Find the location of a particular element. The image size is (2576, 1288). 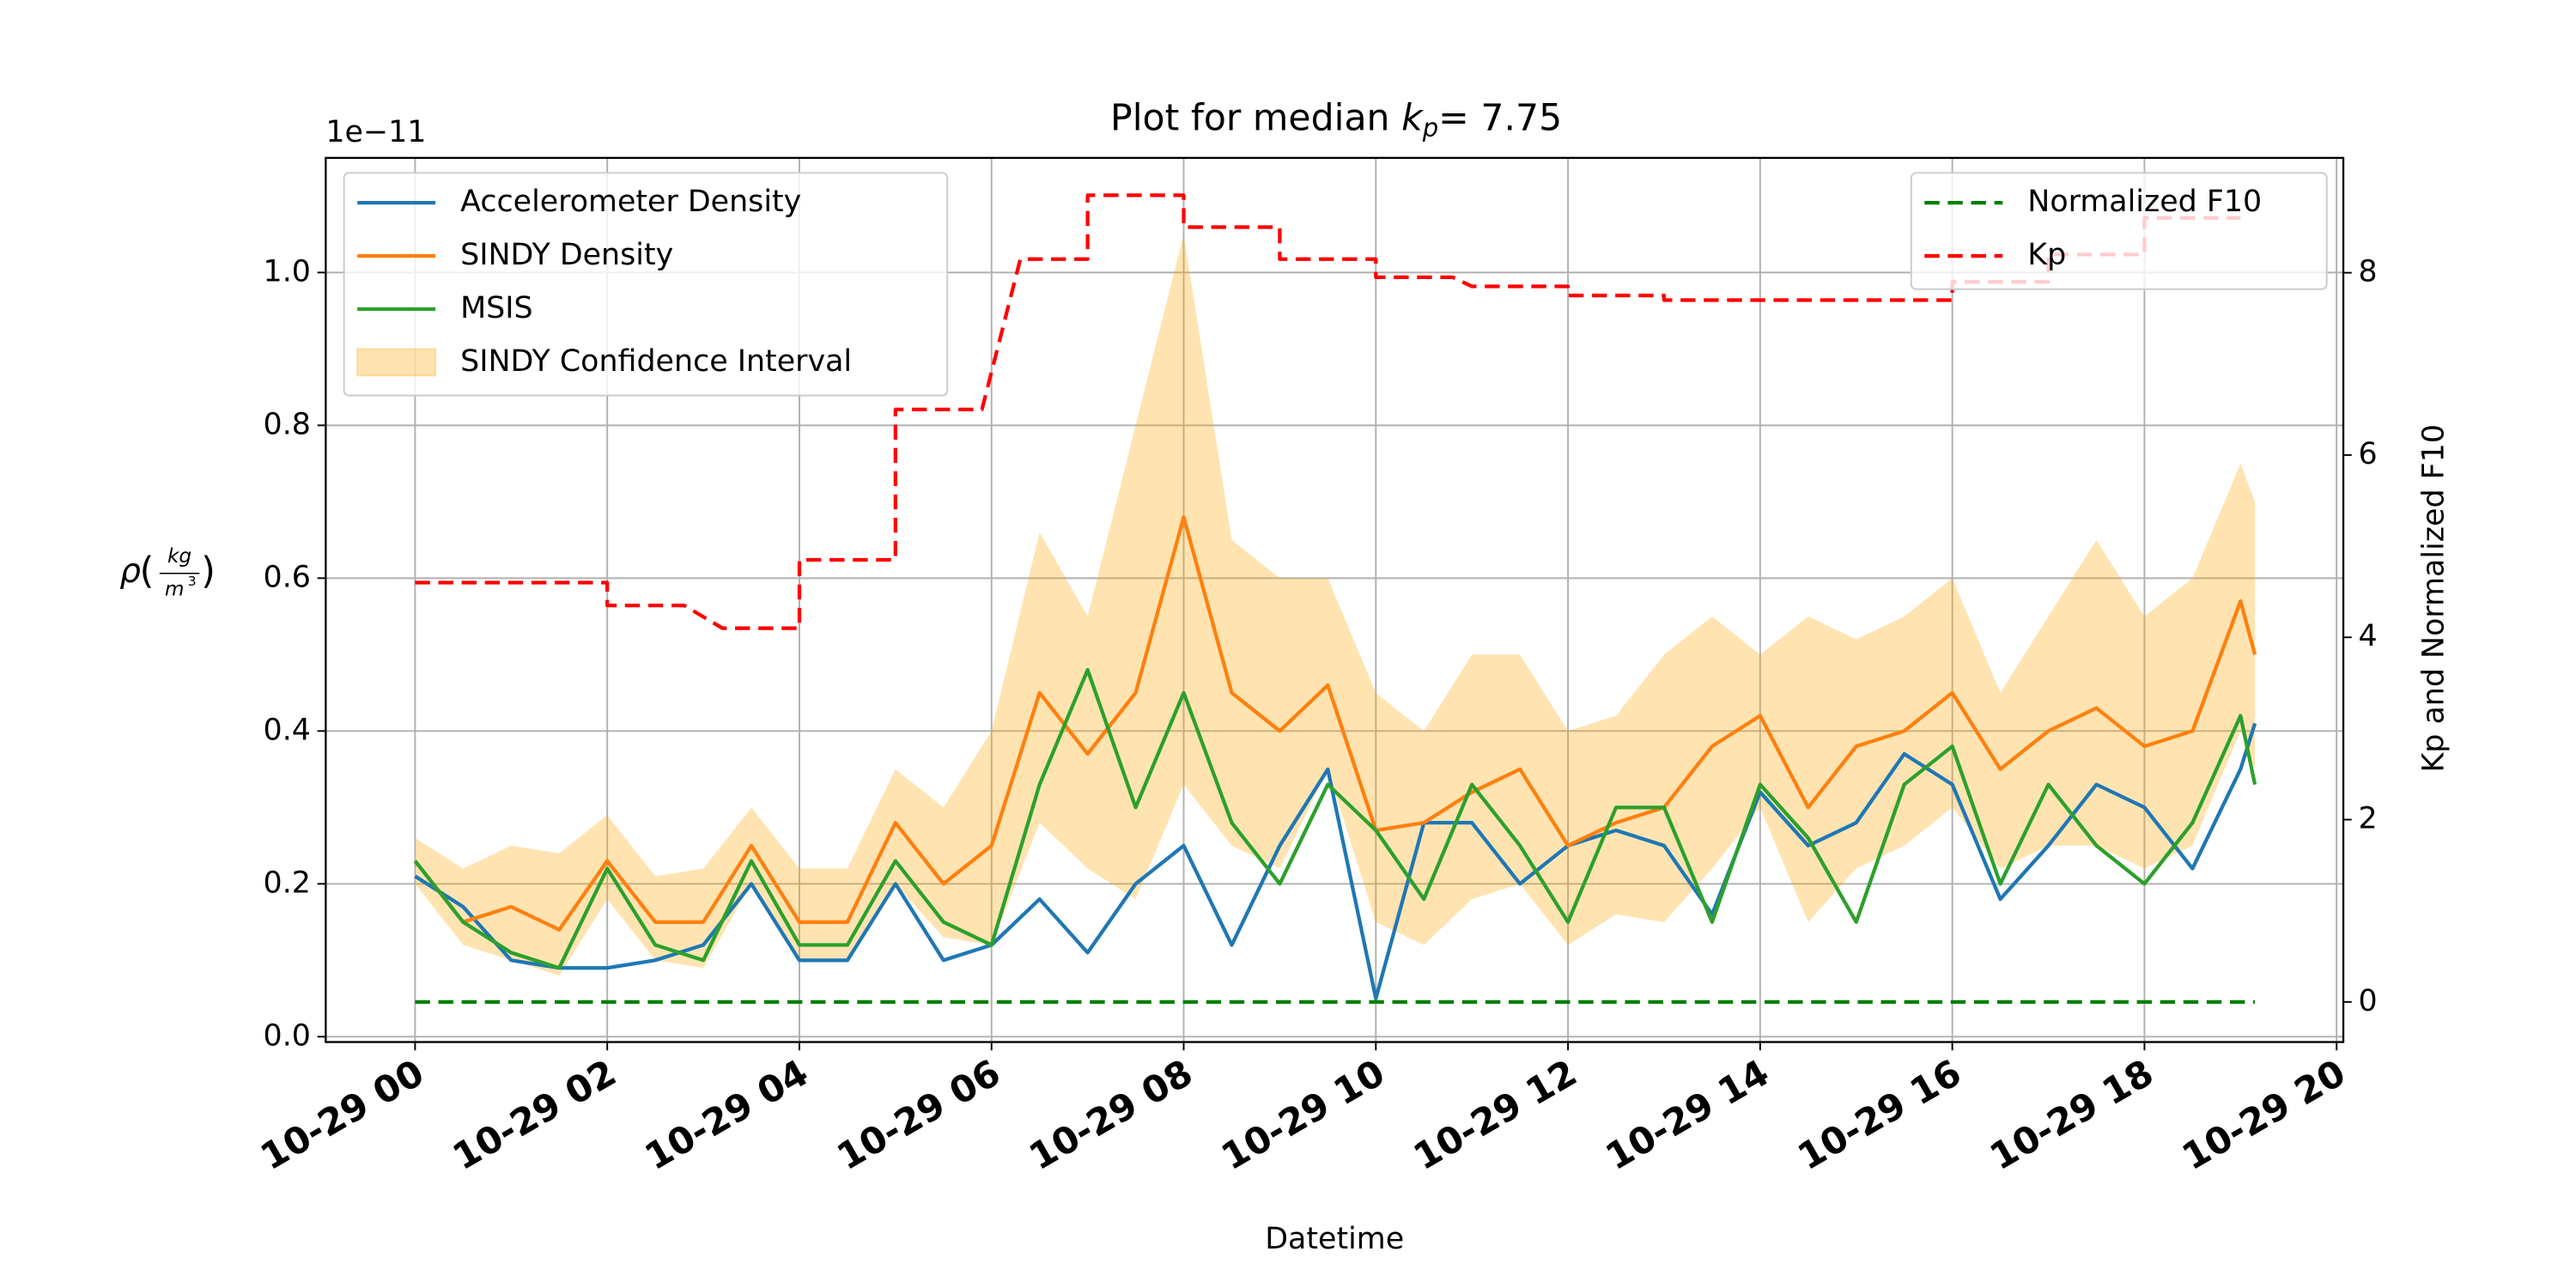

y-tick-label: 0.8 is located at coordinates (287, 424).